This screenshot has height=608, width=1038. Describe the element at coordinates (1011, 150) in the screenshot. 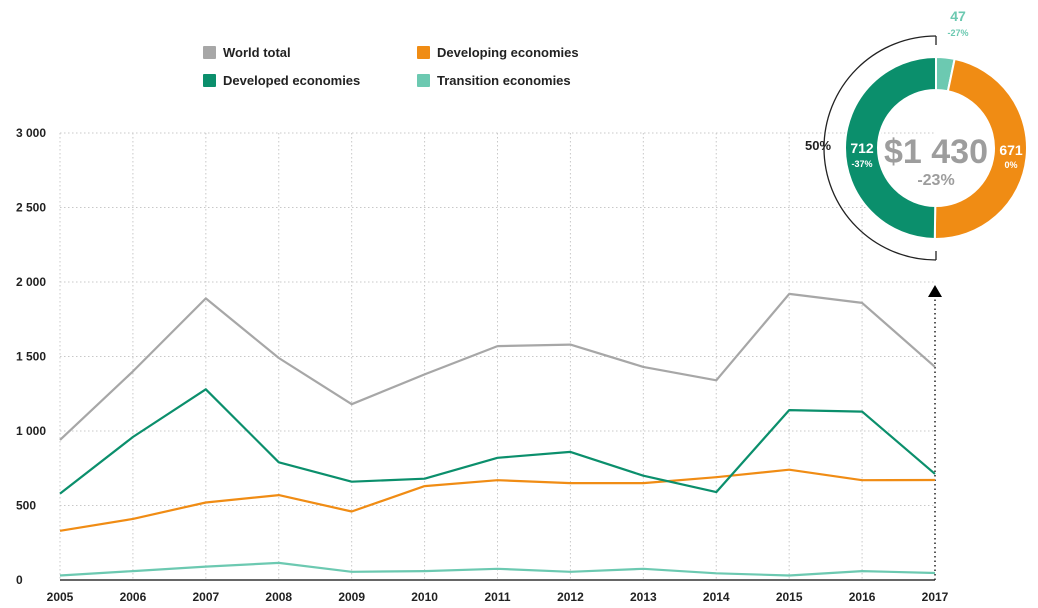

I see `slice-value-developing: 671` at that location.